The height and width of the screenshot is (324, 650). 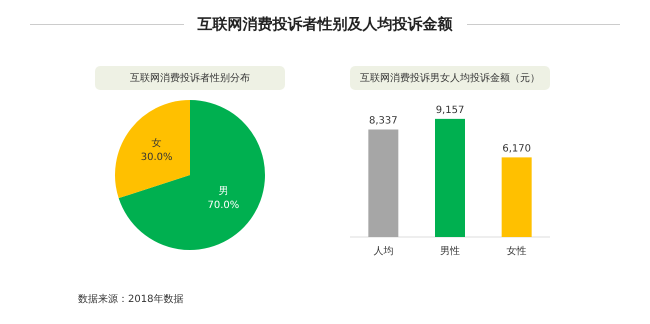 I want to click on text: 互联网消费投诉者性别及人均投诉金额, so click(x=325, y=24).